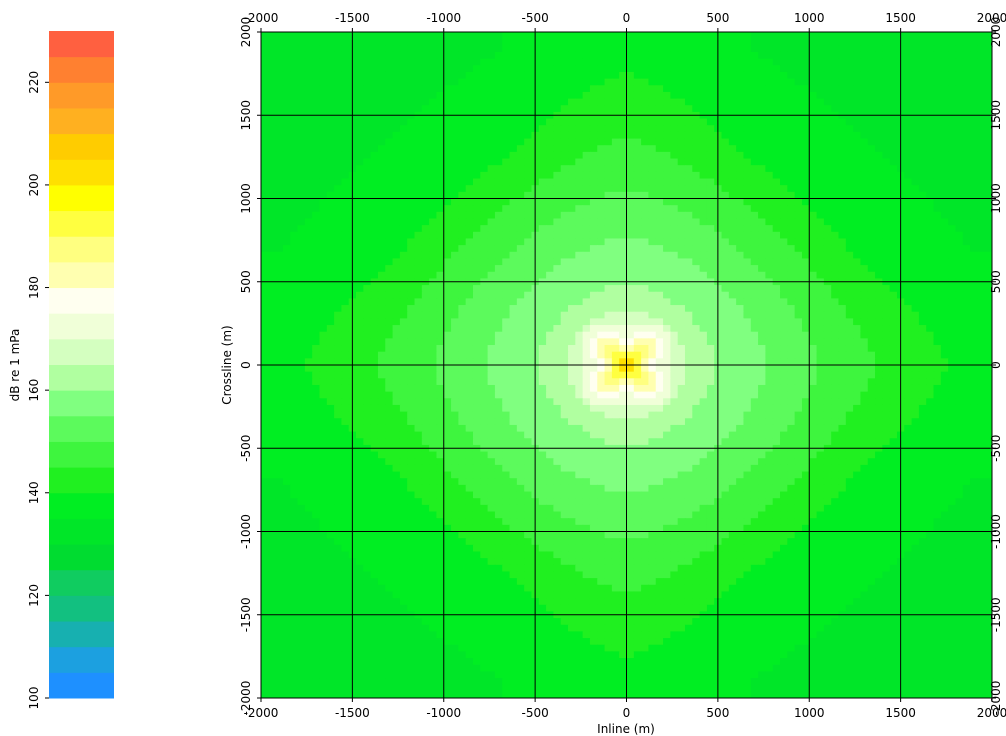 This screenshot has width=1006, height=736. What do you see at coordinates (81, 531) in the screenshot?
I see `colorbar-swatch` at bounding box center [81, 531].